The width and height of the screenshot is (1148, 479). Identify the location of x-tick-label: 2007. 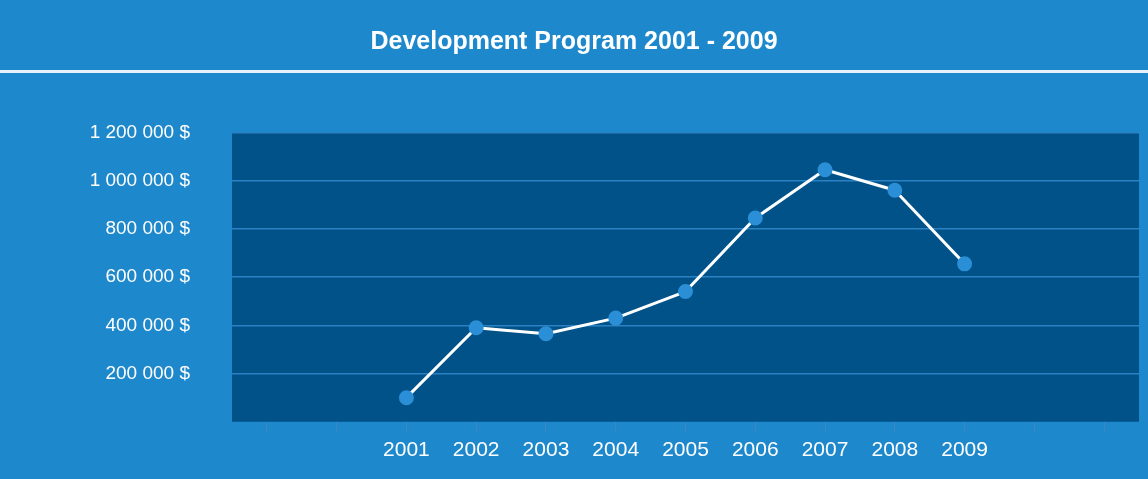
(825, 449).